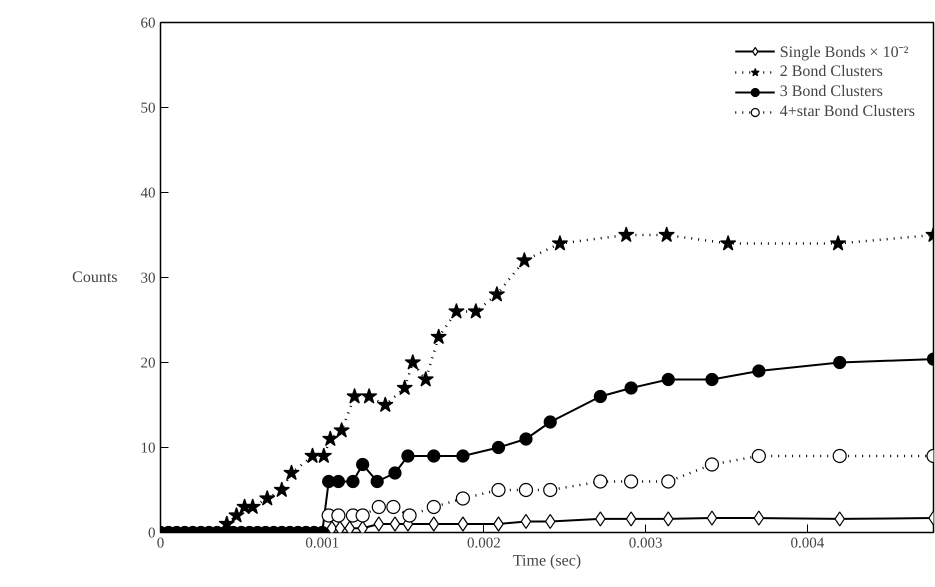 This screenshot has height=587, width=935. What do you see at coordinates (807, 544) in the screenshot?
I see `x-tick-label: 0.004` at bounding box center [807, 544].